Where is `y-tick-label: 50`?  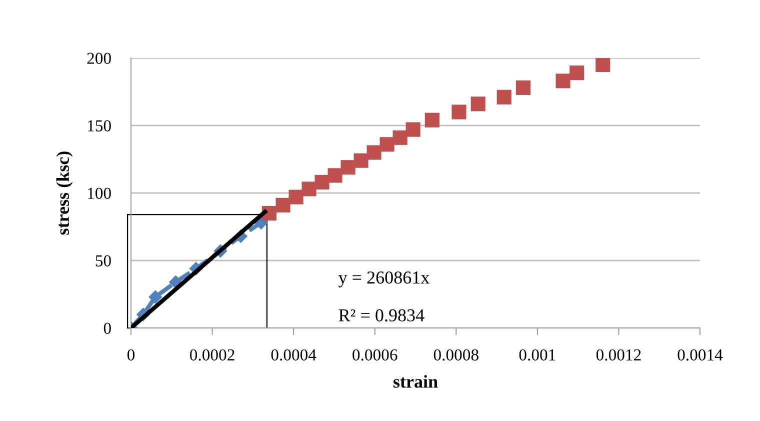
y-tick-label: 50 is located at coordinates (103, 260).